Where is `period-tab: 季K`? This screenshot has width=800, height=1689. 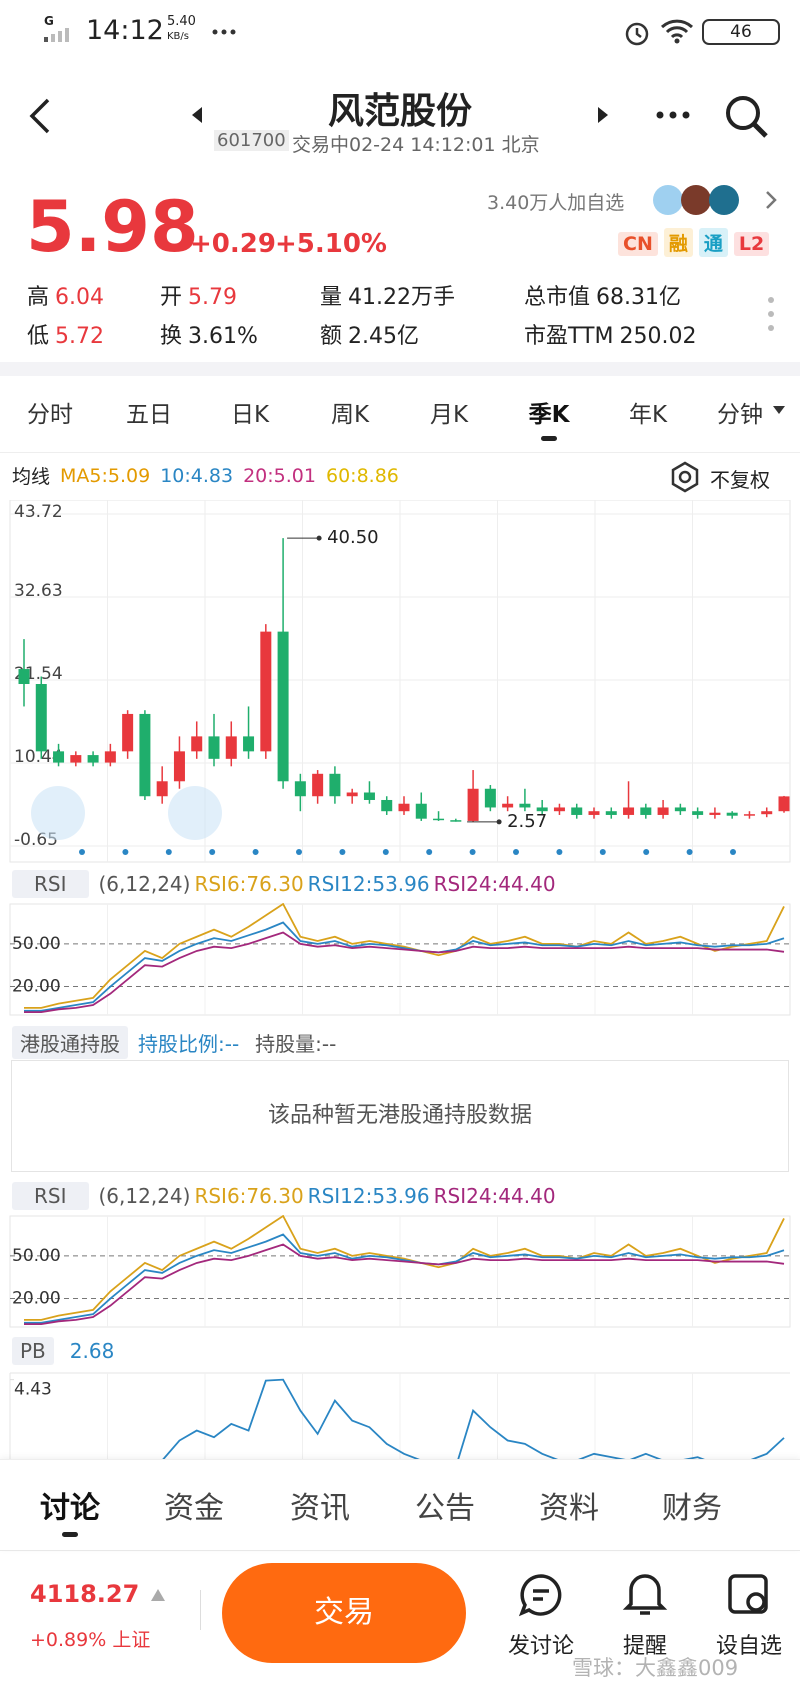 period-tab: 季K is located at coordinates (549, 415).